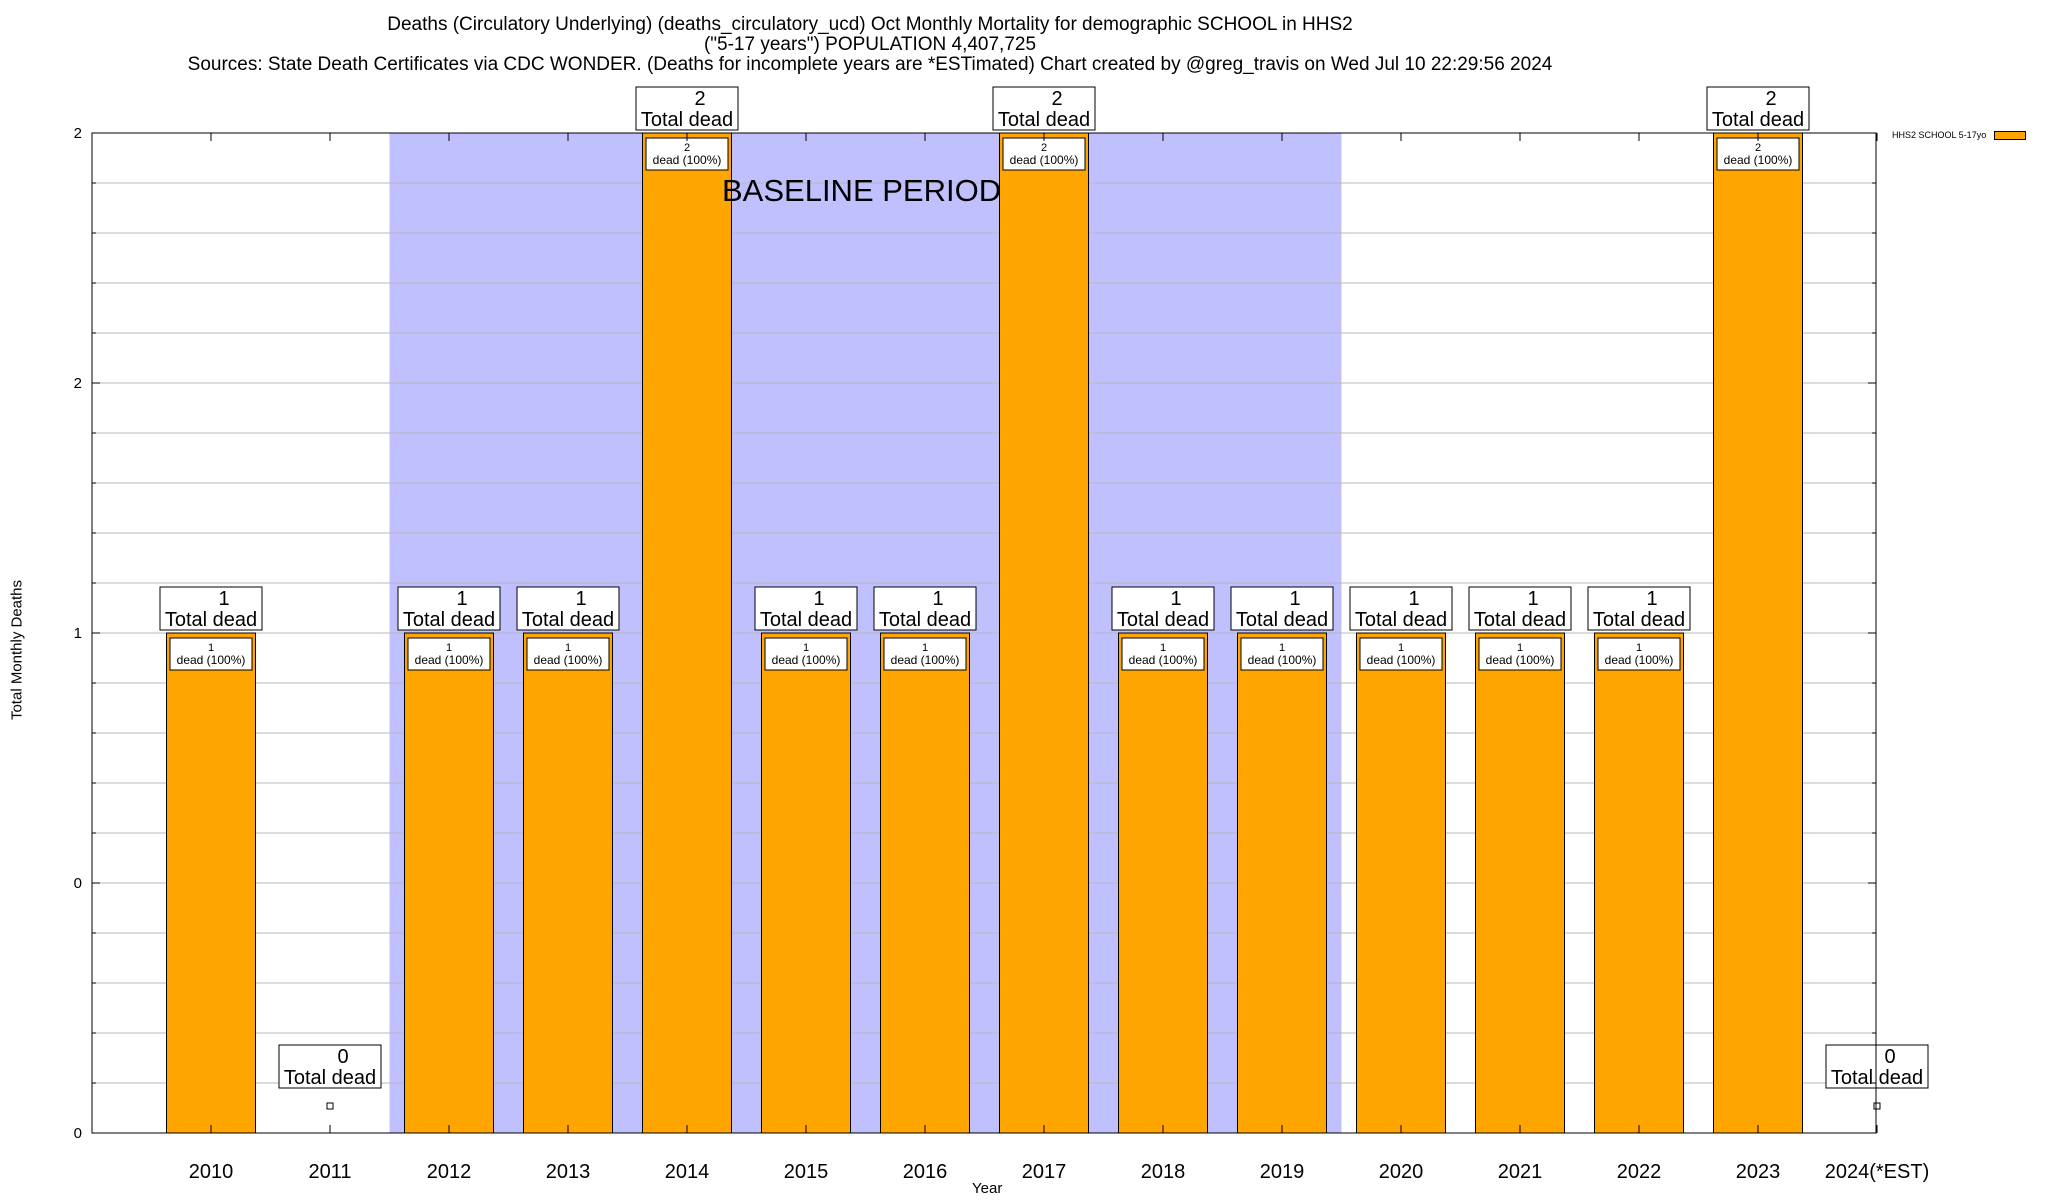 The image size is (2048, 1200). I want to click on x-tick-label: 2019, so click(1282, 1172).